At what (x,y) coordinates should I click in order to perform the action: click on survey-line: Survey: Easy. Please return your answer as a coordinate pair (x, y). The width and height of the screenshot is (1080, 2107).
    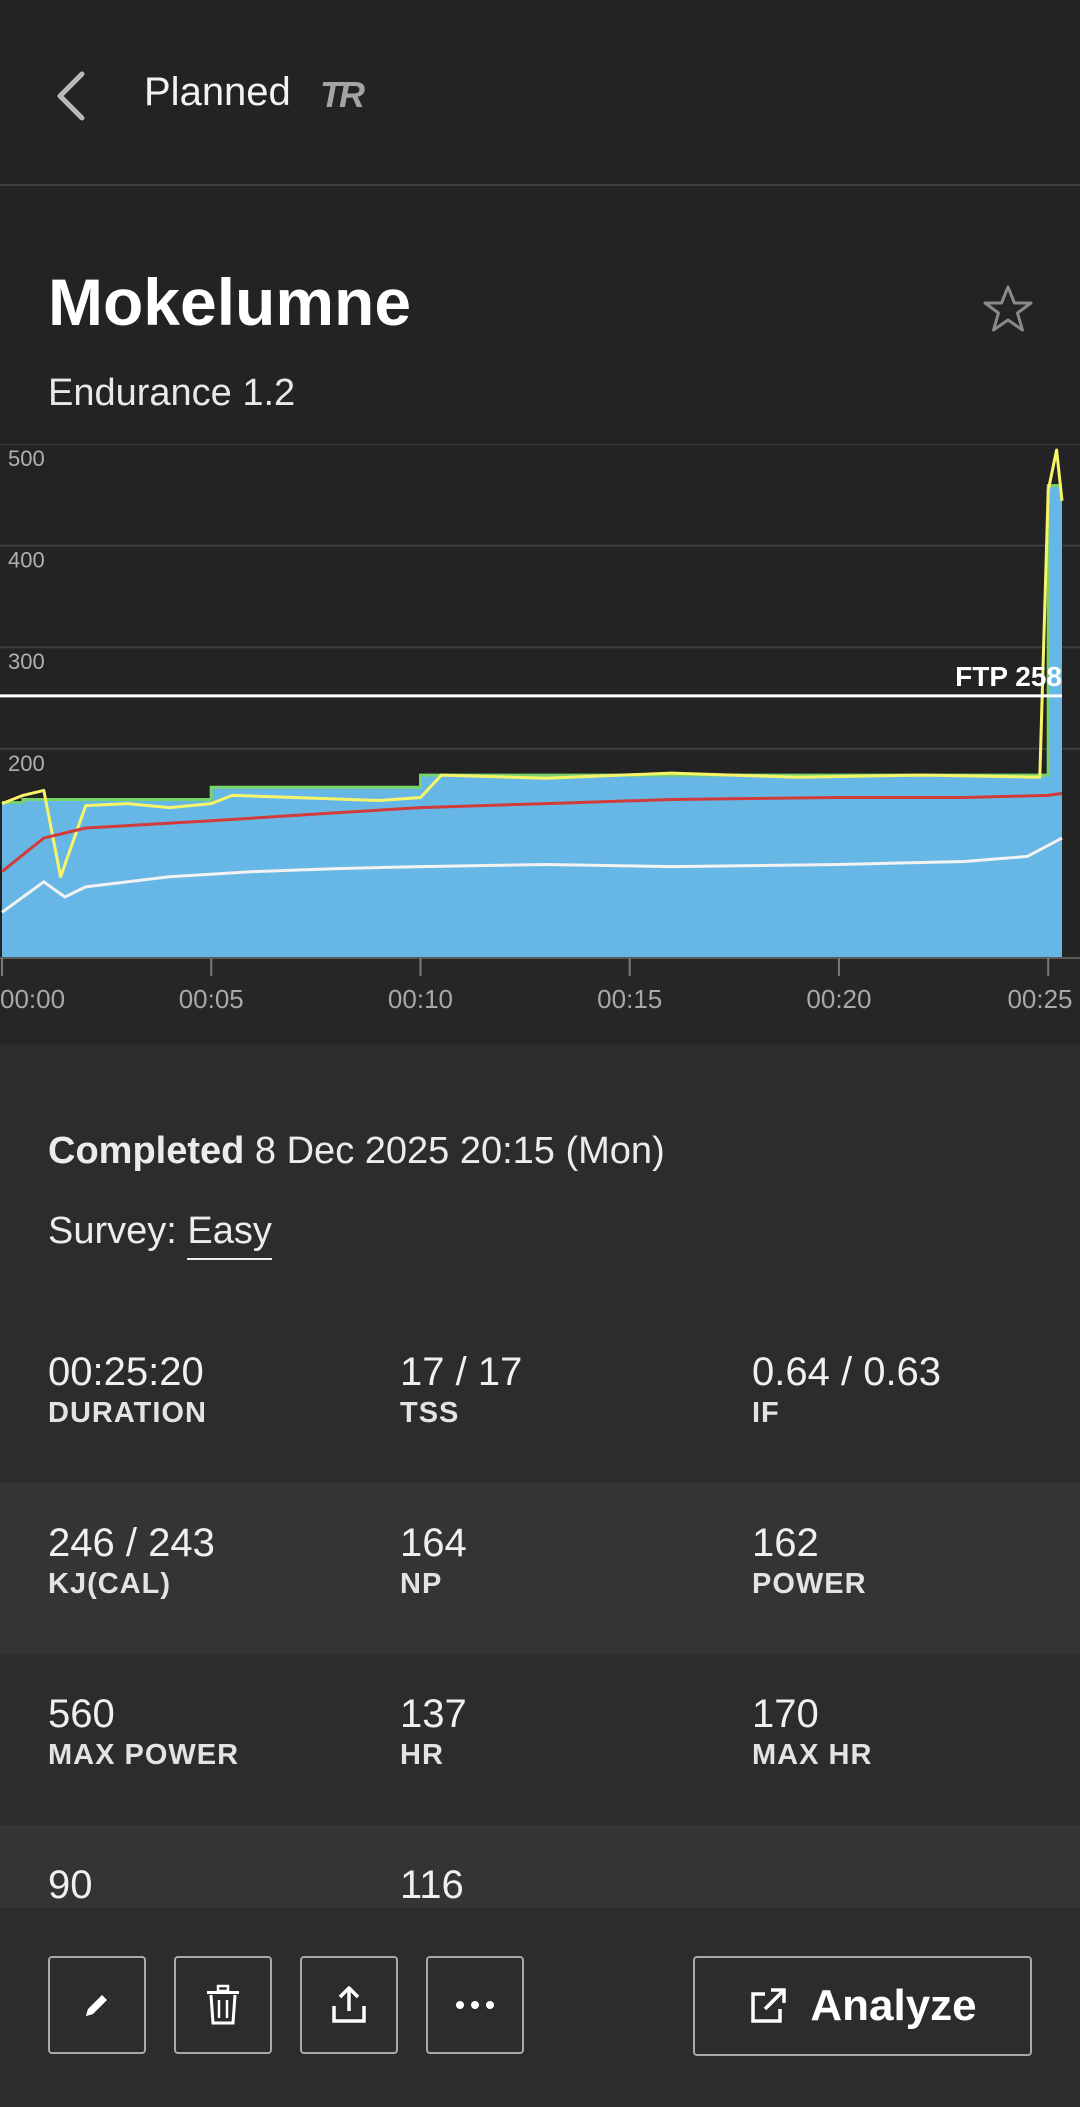
    Looking at the image, I should click on (160, 1235).